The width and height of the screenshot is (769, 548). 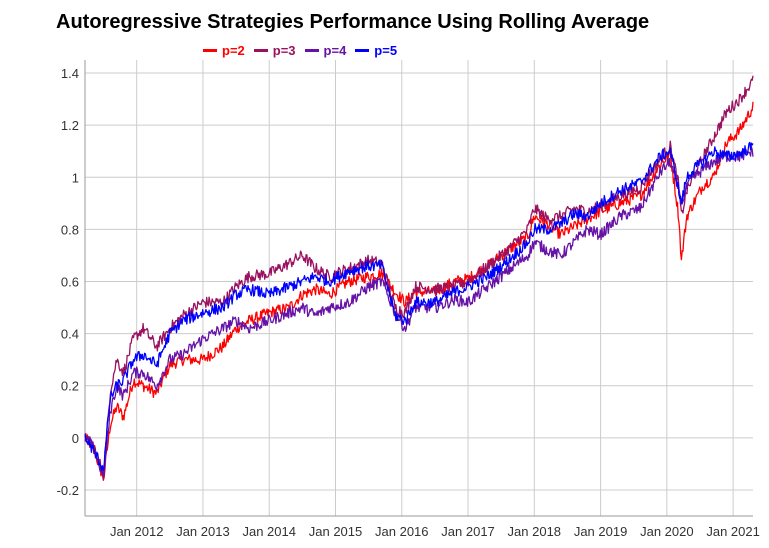 I want to click on x-tick-label: Jan 2021, so click(x=733, y=531).